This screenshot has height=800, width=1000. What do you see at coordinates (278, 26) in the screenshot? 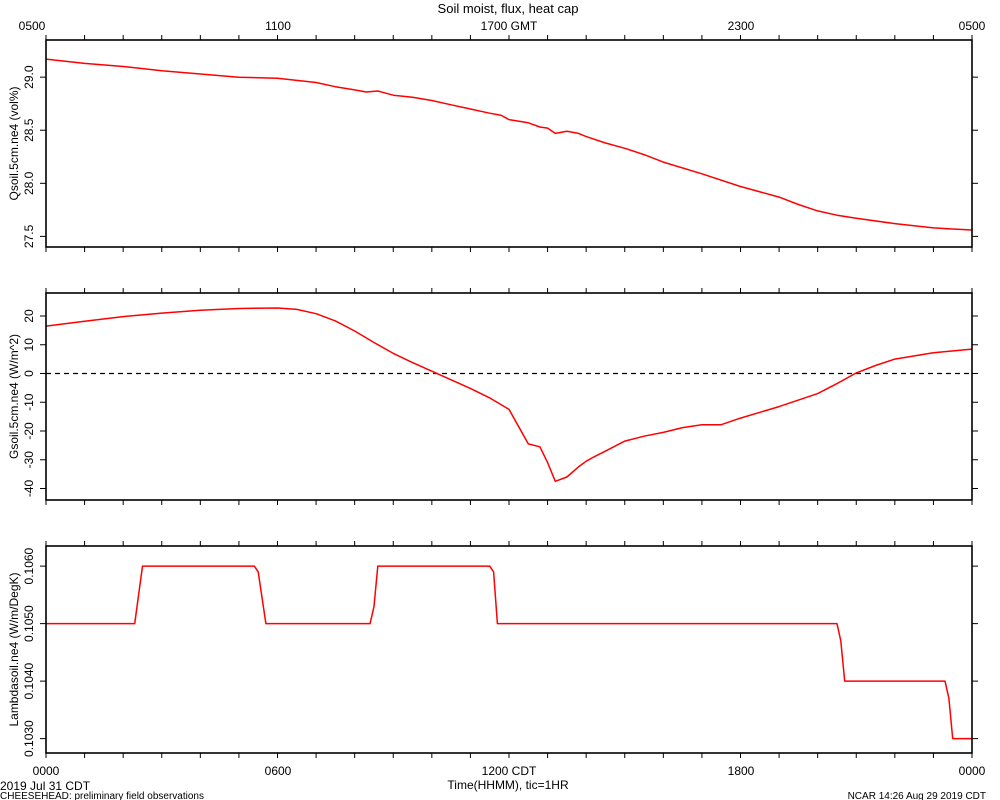
I see `top-tick-label: 1100` at bounding box center [278, 26].